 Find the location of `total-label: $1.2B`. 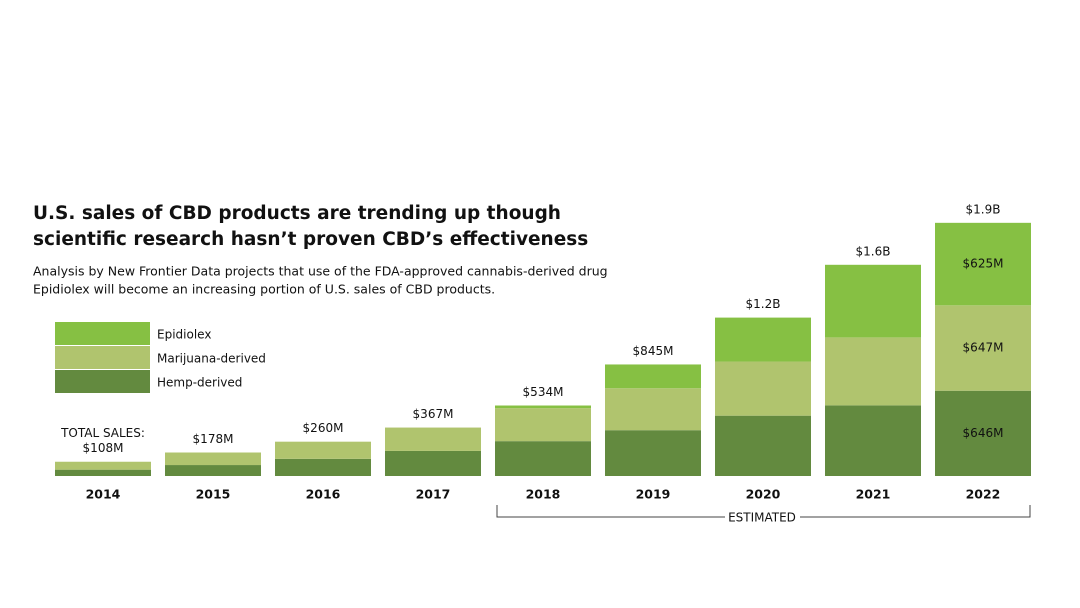

total-label: $1.2B is located at coordinates (763, 304).